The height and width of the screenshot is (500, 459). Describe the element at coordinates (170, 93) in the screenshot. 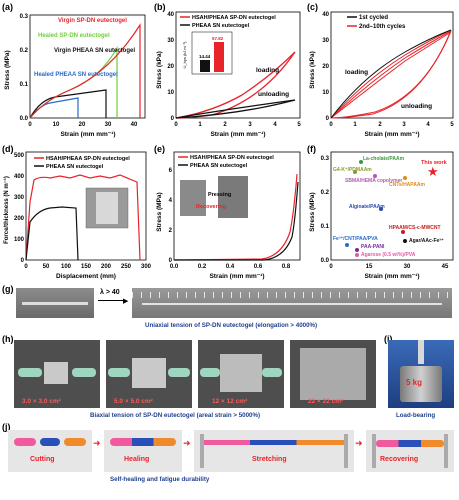

I see `svg-text: 10` at that location.